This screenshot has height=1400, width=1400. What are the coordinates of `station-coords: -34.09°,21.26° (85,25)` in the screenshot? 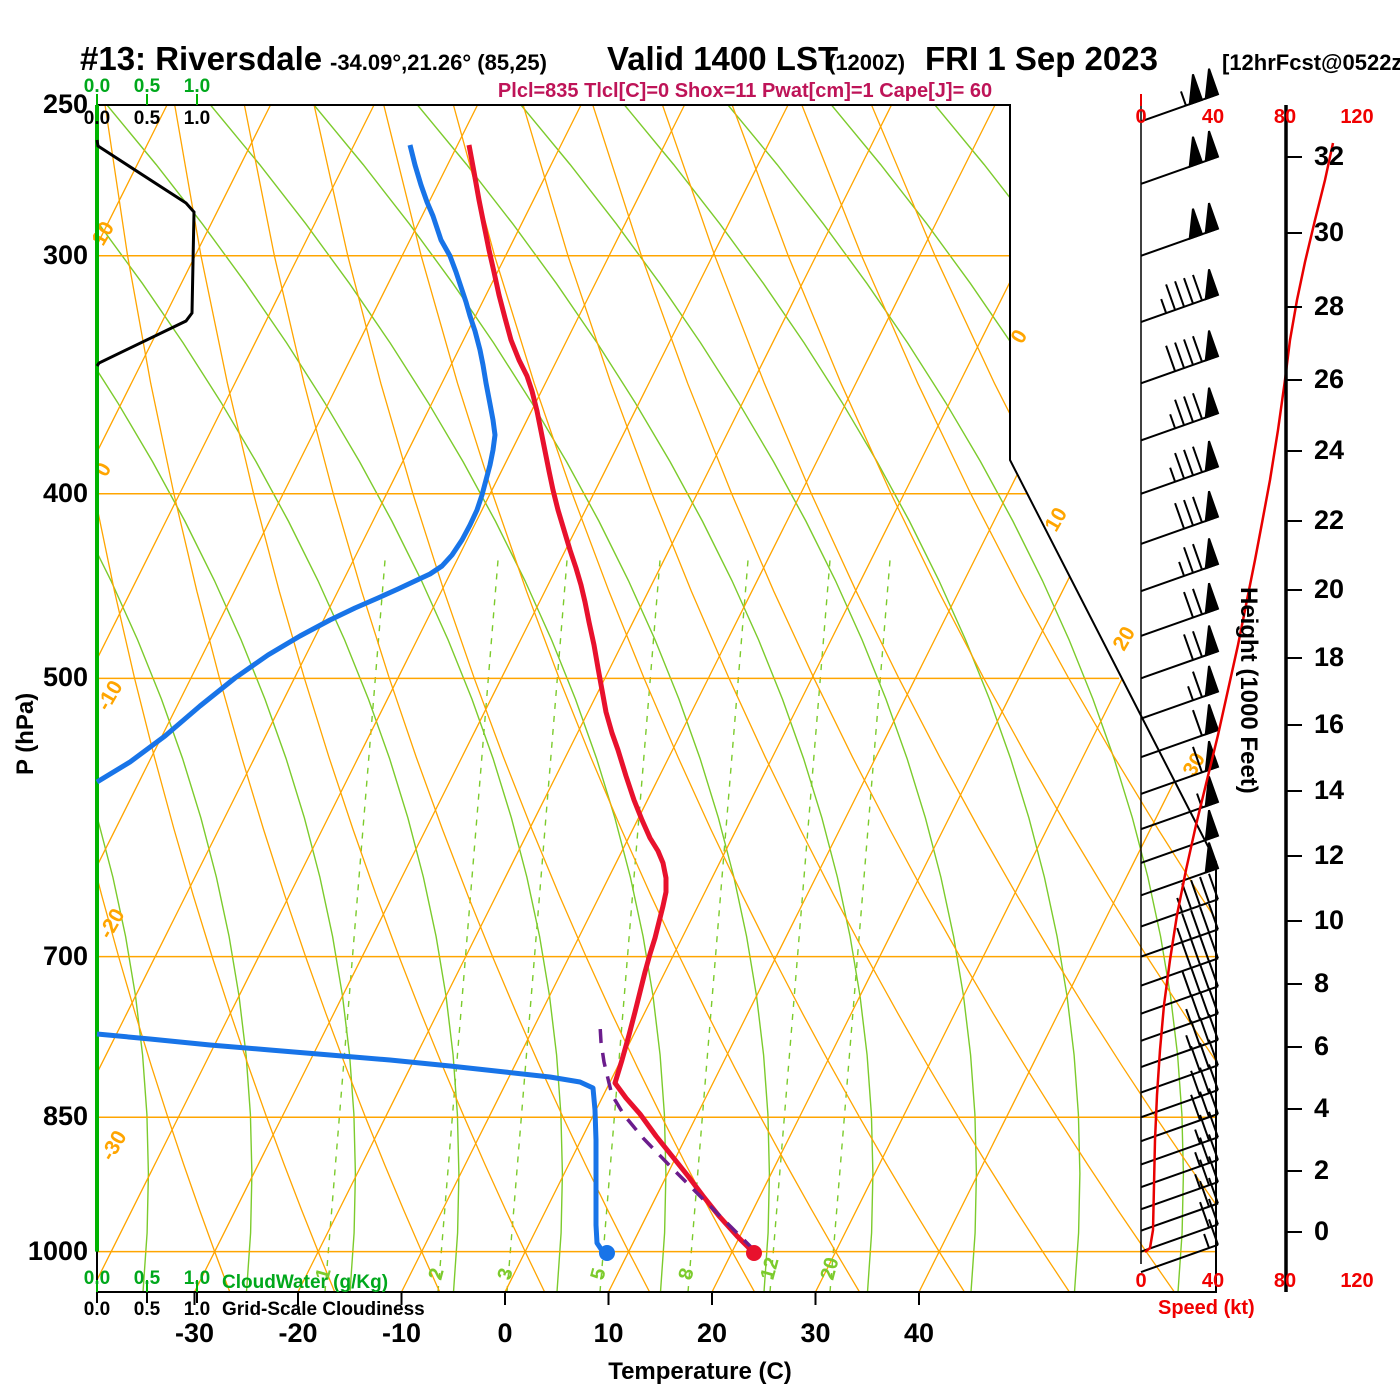 It's located at (438, 62).